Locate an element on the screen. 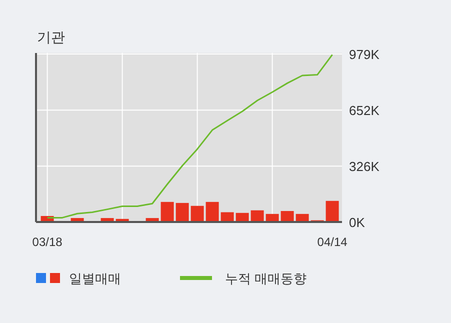 Image resolution: width=451 pixels, height=323 pixels. x-tick-label: 03/18 is located at coordinates (47, 242).